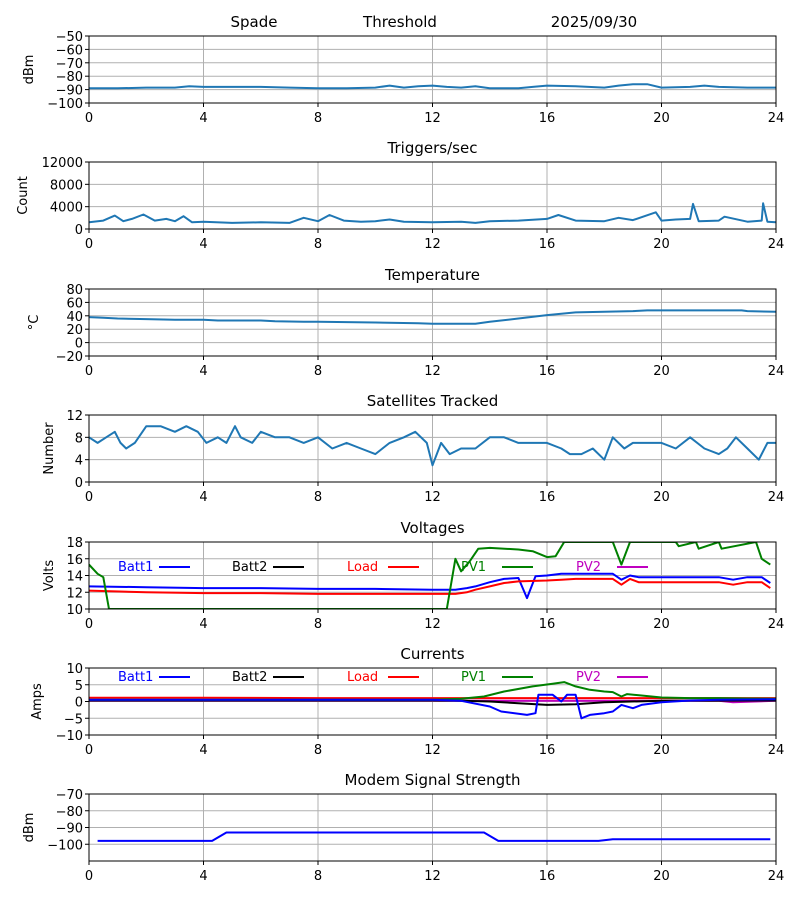 Image resolution: width=800 pixels, height=900 pixels. What do you see at coordinates (69, 37) in the screenshot?
I see `y-tick-label: −50` at bounding box center [69, 37].